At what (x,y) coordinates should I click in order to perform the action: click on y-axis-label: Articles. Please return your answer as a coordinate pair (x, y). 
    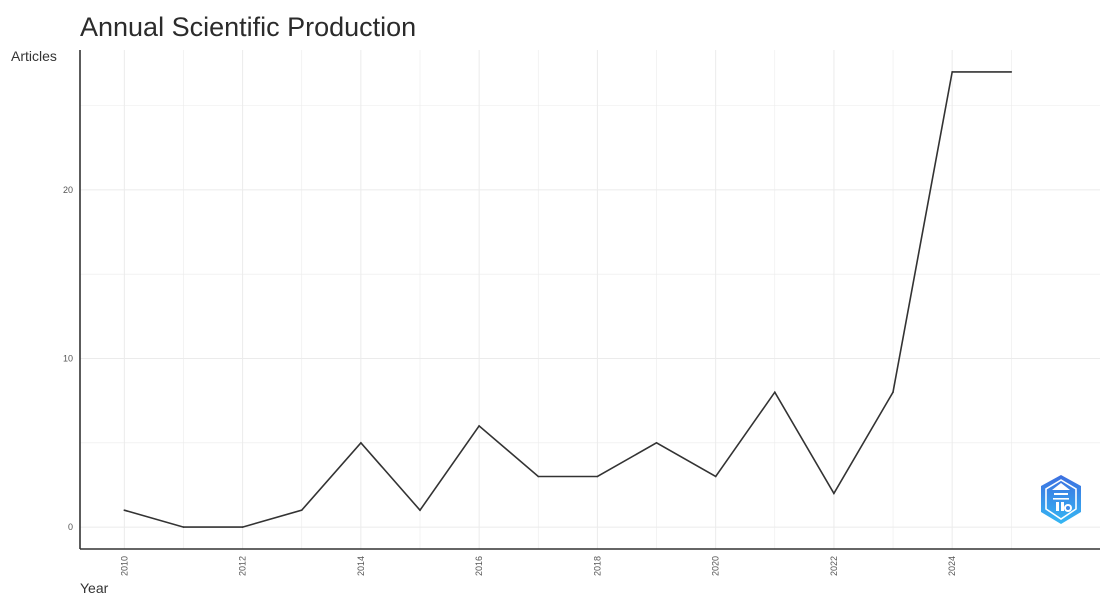
    Looking at the image, I should click on (34, 56).